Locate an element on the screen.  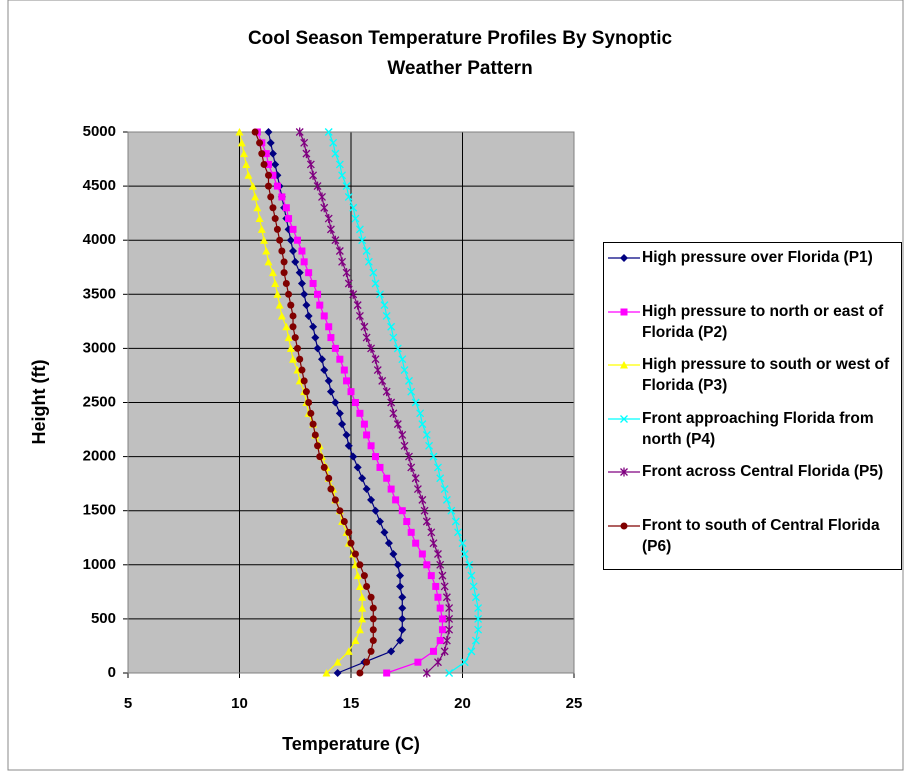
x-tick-label: 25 is located at coordinates (574, 703).